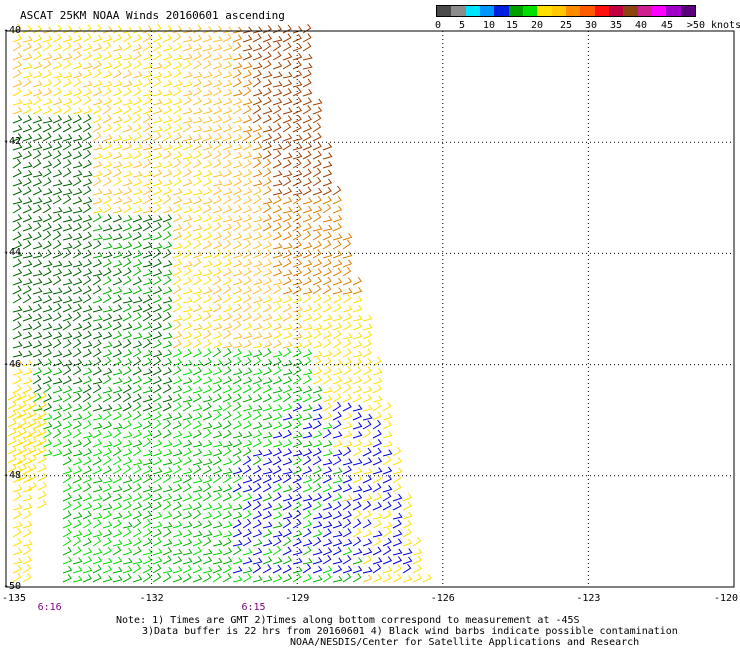 The image size is (740, 650). What do you see at coordinates (616, 25) in the screenshot?
I see `colorbar-tick-label: 35` at bounding box center [616, 25].